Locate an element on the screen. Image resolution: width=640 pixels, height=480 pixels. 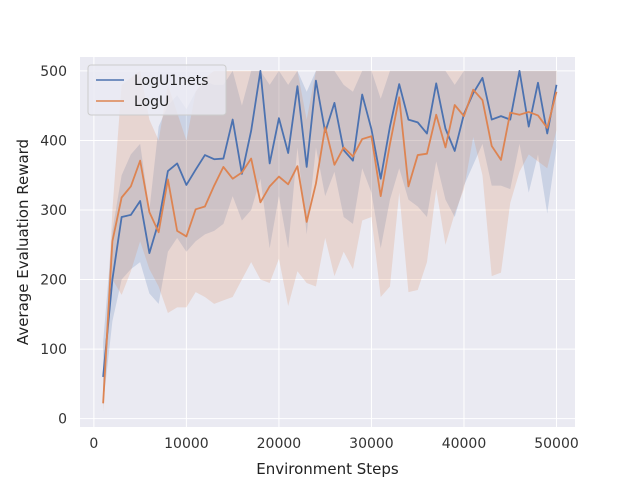
y-axis-label: Average Evaluation Reward is located at coordinates (23, 242).